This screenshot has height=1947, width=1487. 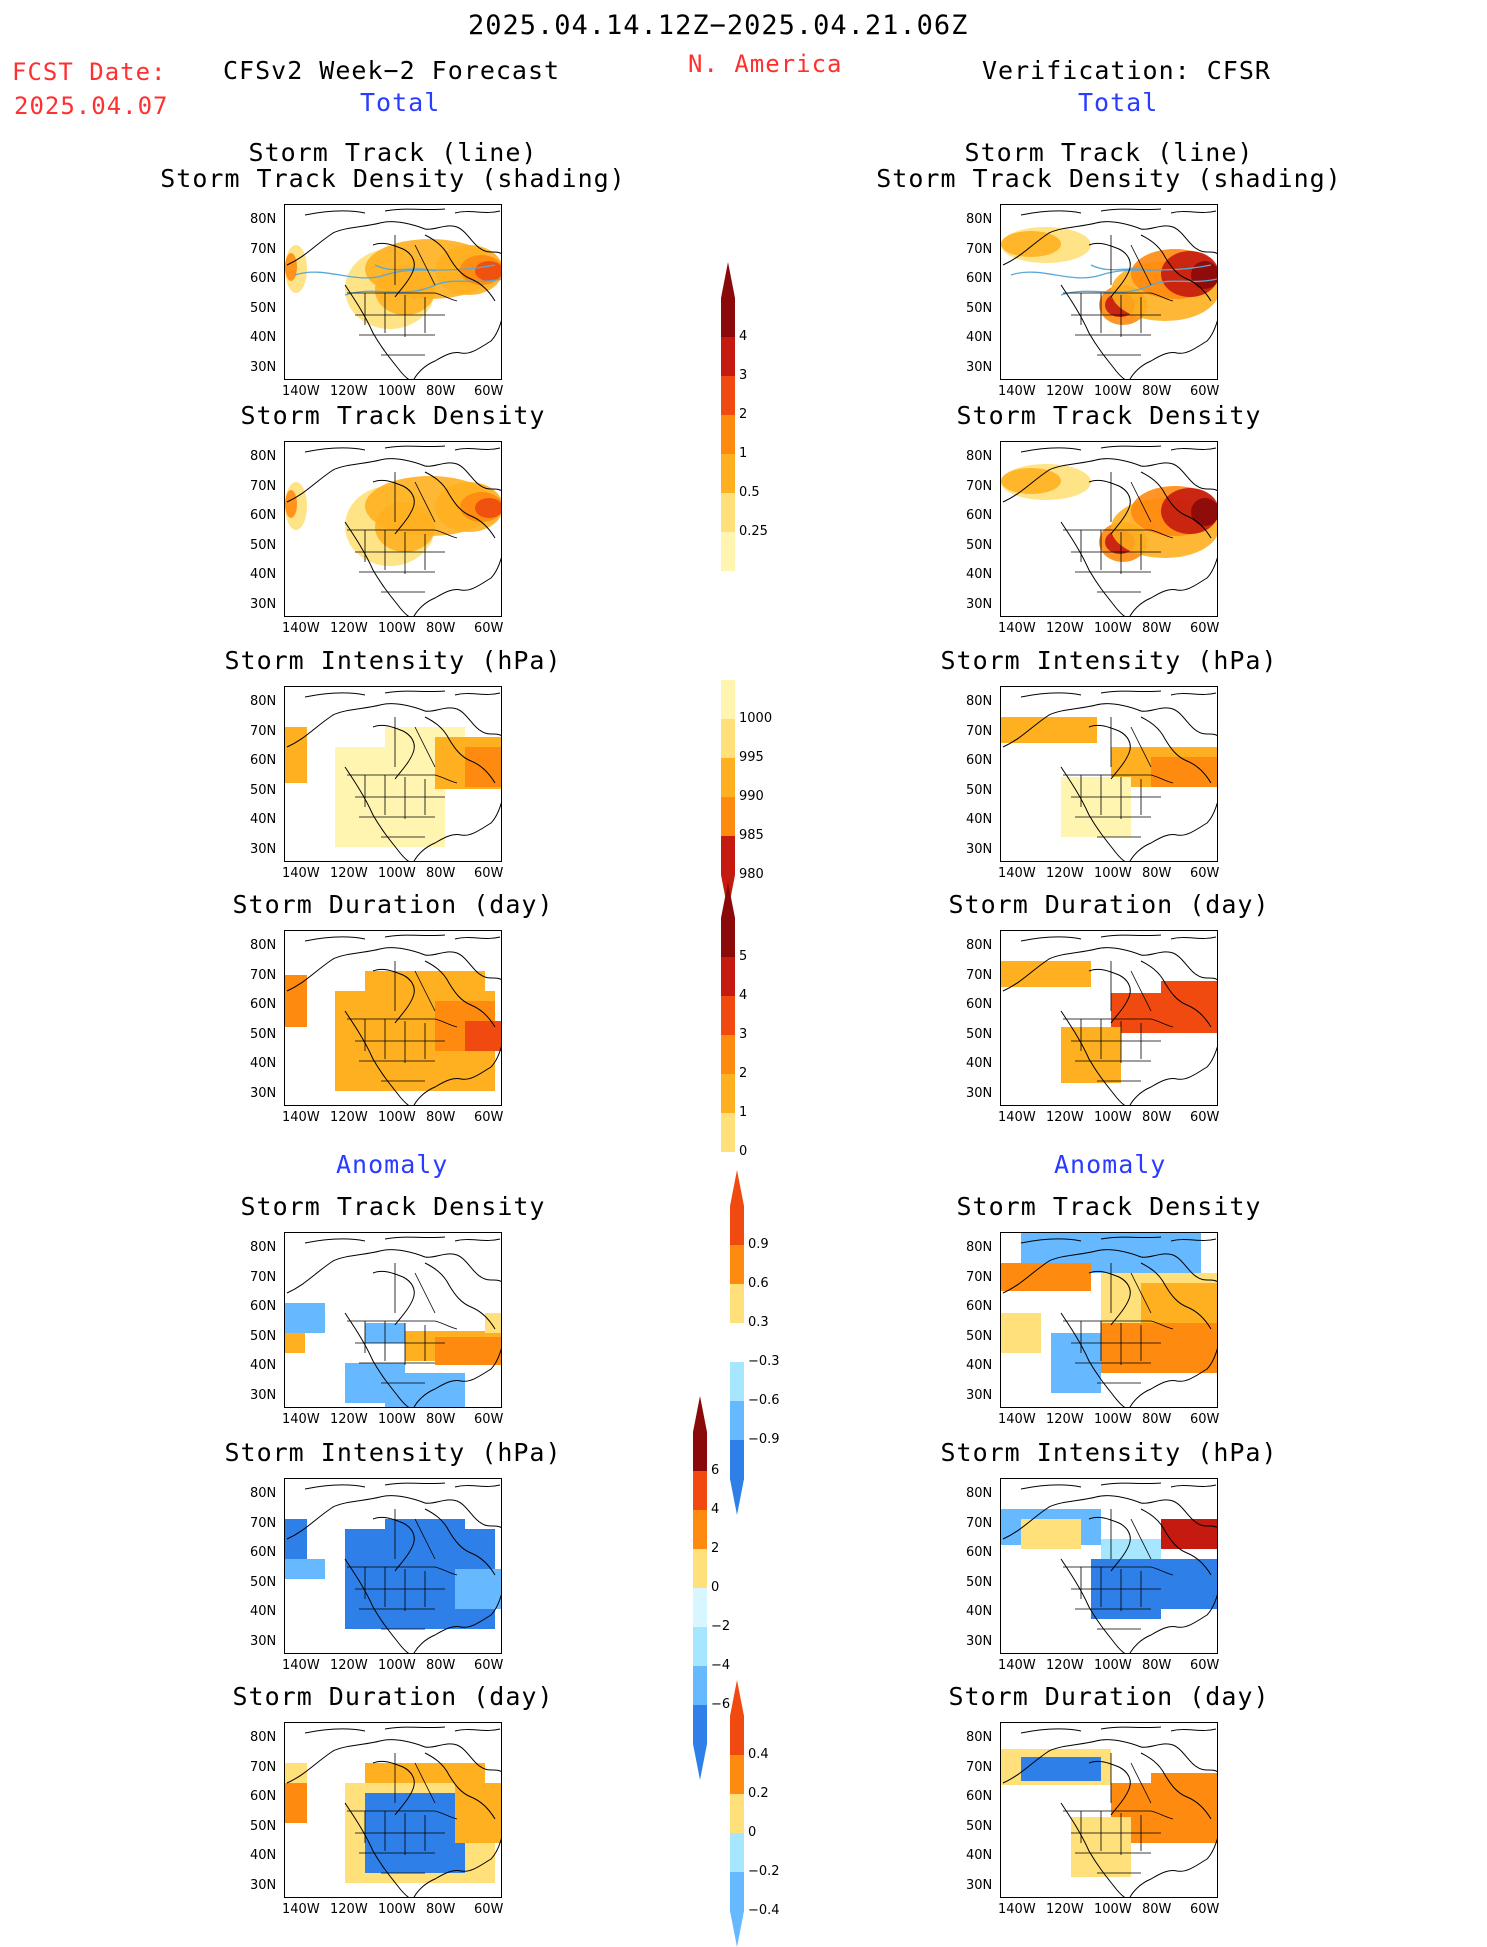 What do you see at coordinates (764, 1910) in the screenshot?
I see `colorbar-label: −0.4` at bounding box center [764, 1910].